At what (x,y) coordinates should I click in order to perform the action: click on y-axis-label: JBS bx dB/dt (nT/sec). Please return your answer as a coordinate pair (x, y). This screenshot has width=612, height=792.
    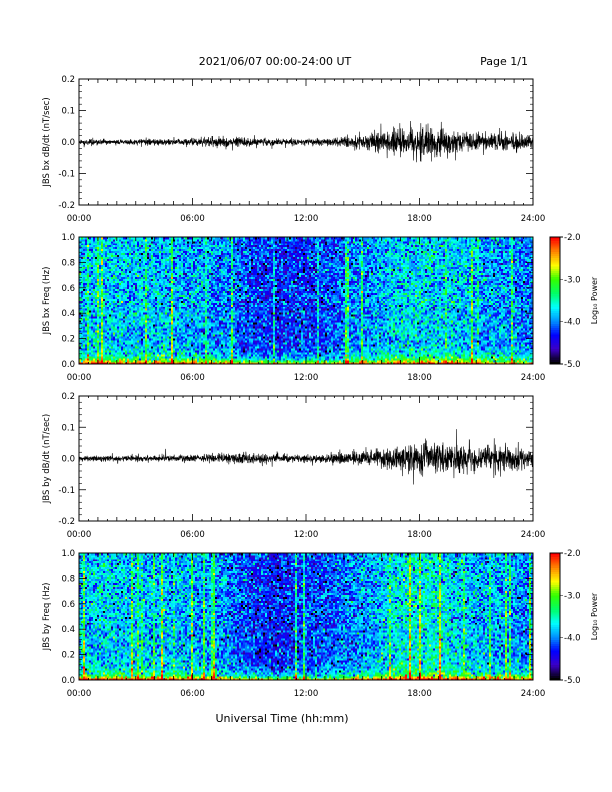
    Looking at the image, I should click on (47, 142).